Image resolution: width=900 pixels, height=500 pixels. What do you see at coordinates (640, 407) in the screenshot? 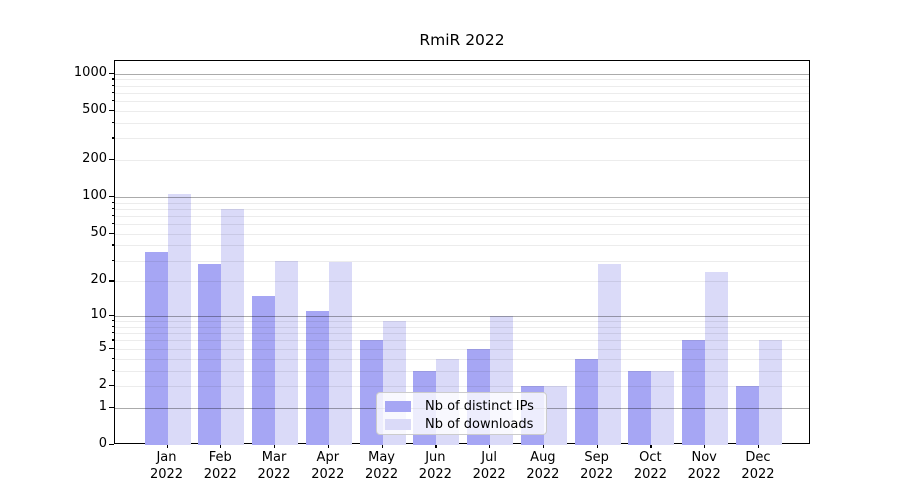
I see `bar-nb-of-distinct-ips-oct` at bounding box center [640, 407].